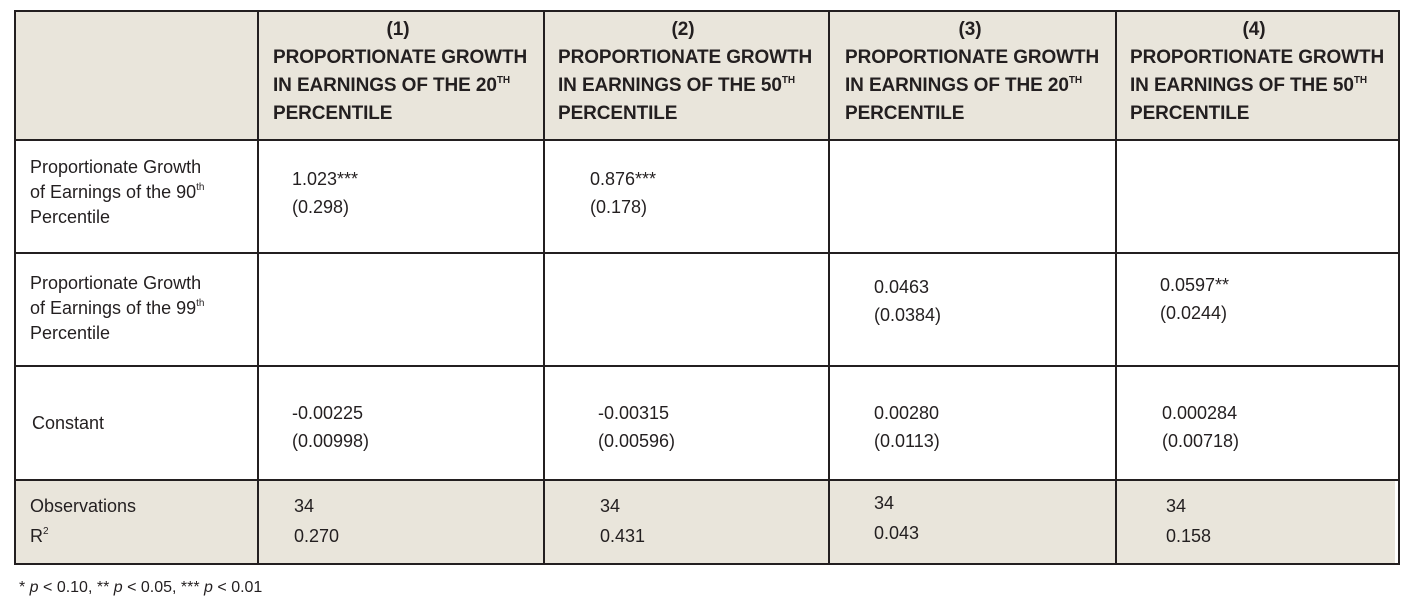 The width and height of the screenshot is (1414, 601). Describe the element at coordinates (39, 536) in the screenshot. I see `r-squared-label: R2` at that location.